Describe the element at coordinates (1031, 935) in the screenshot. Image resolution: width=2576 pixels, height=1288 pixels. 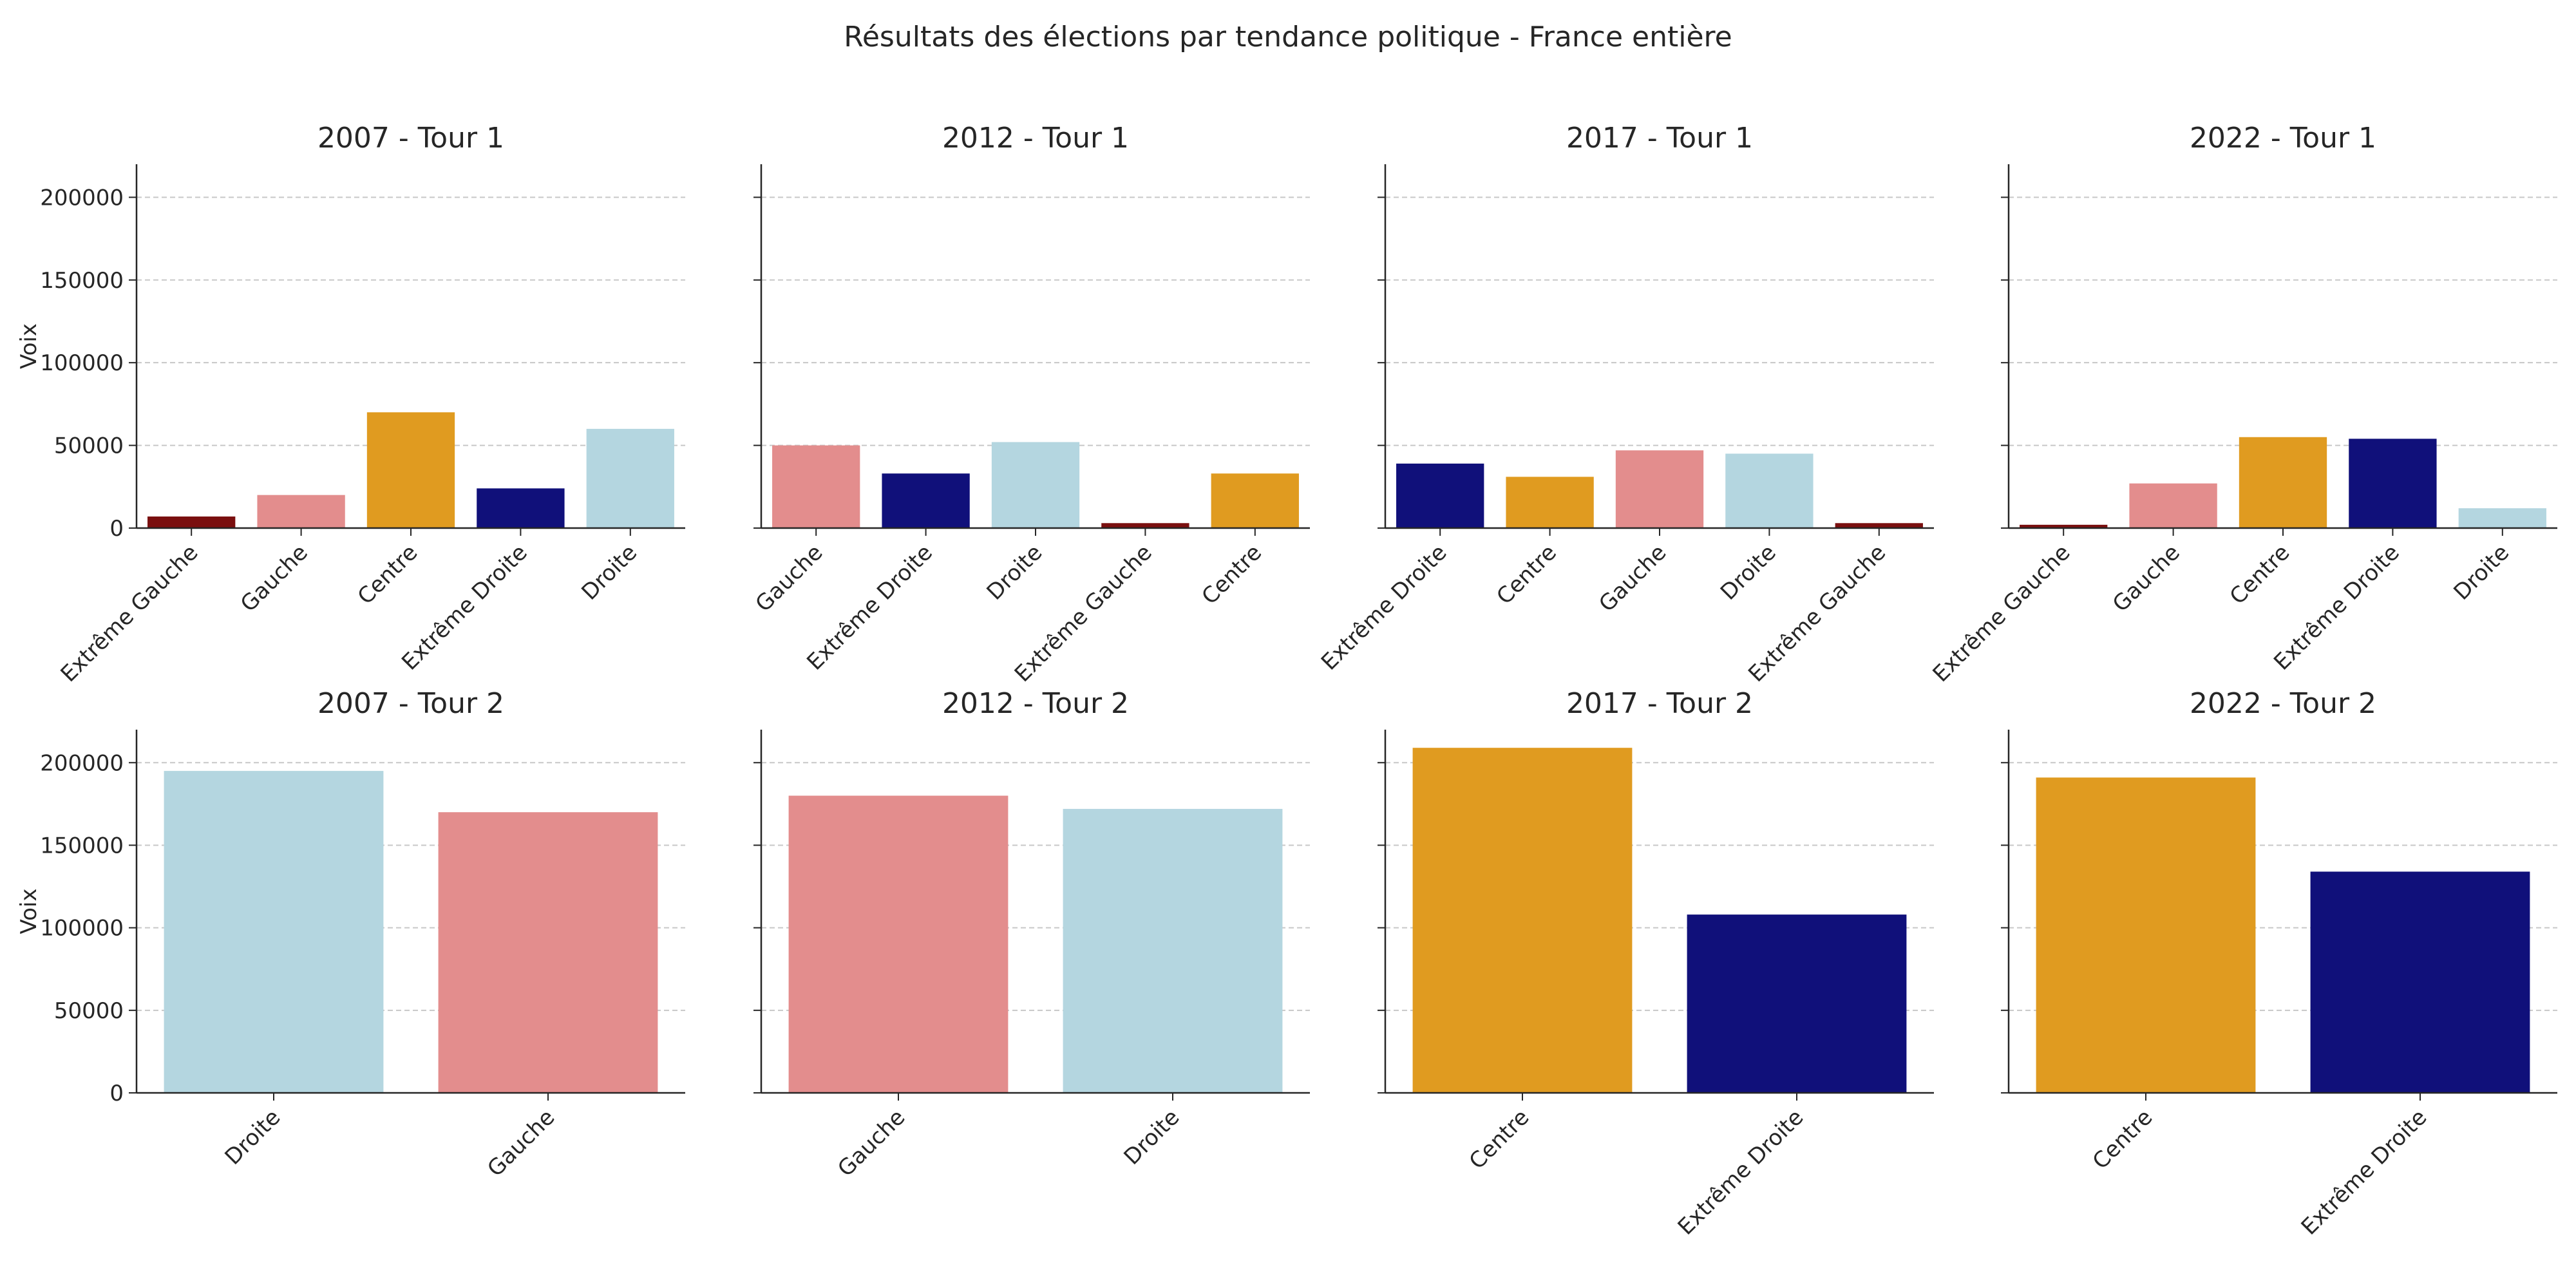
I see `panel-2012-tour-2: Gauche Droite 2012 - Tour 2` at that location.